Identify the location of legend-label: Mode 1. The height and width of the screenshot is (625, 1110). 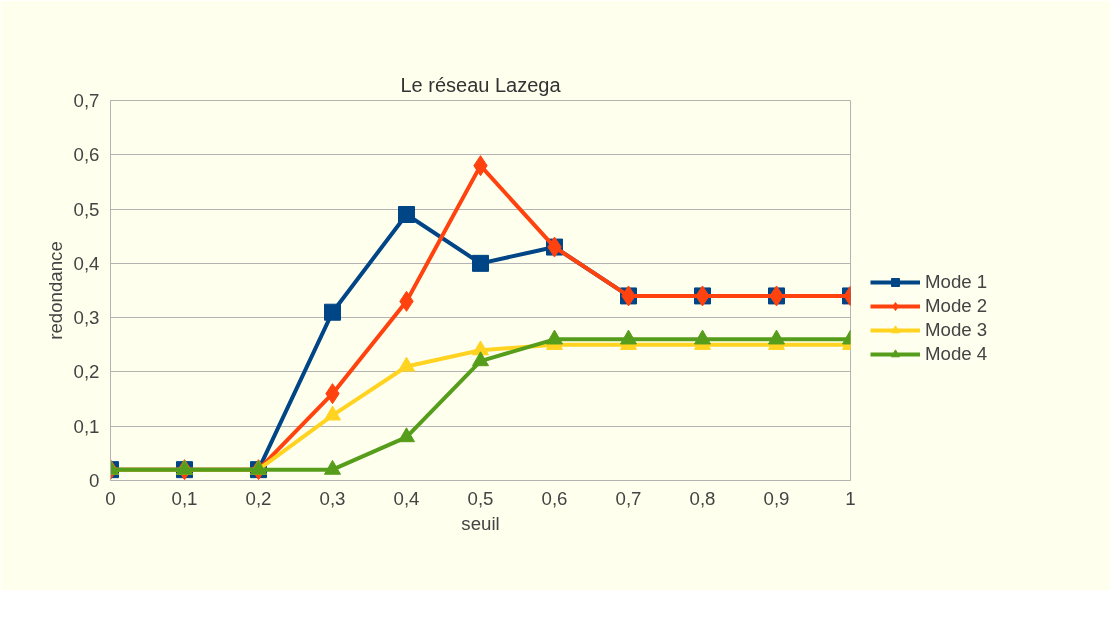
(956, 282).